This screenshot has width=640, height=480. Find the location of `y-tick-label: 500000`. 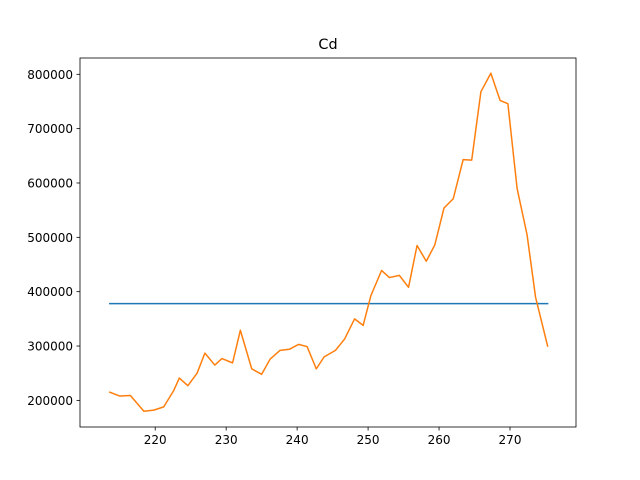

y-tick-label: 500000 is located at coordinates (50, 238).